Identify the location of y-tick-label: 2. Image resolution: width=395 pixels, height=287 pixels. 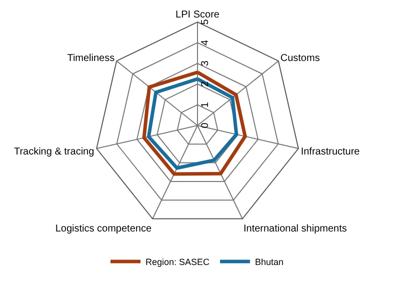
(205, 83).